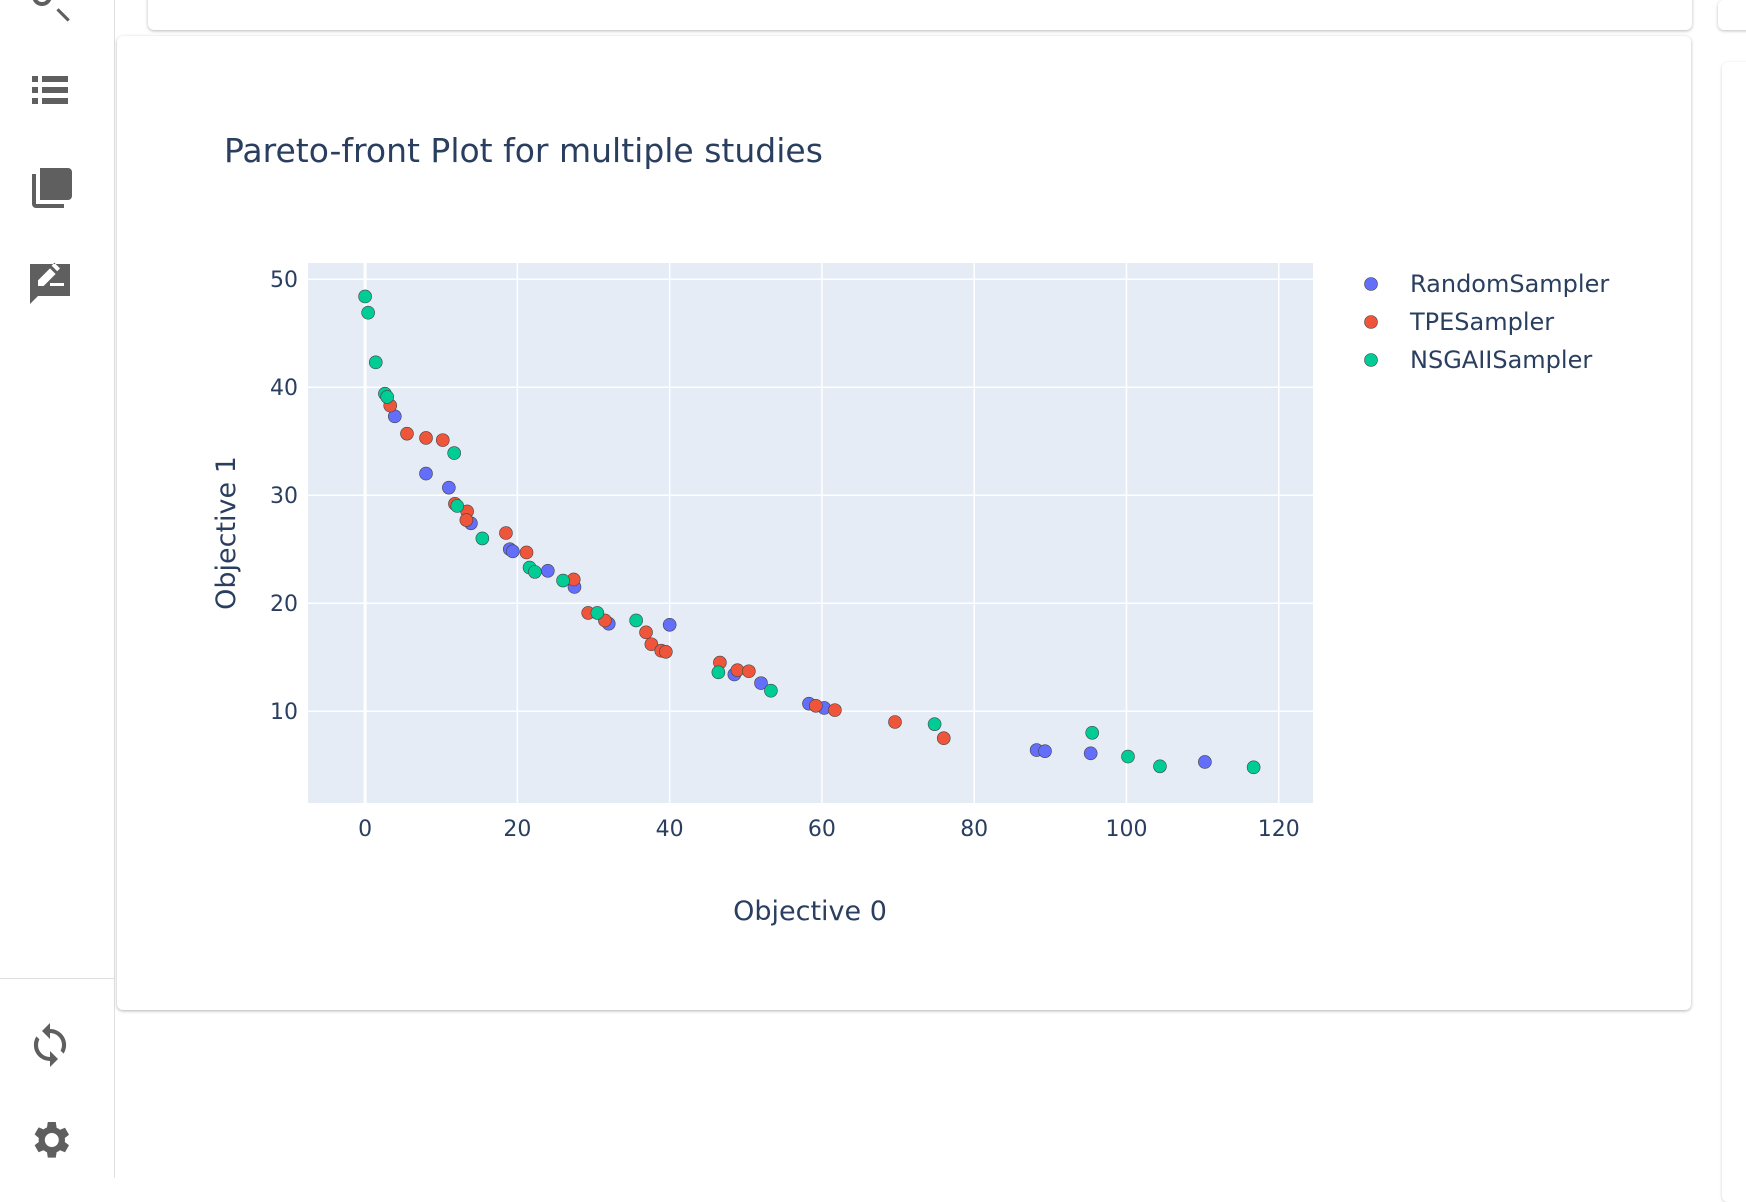  I want to click on settings-icon, so click(50, 1140).